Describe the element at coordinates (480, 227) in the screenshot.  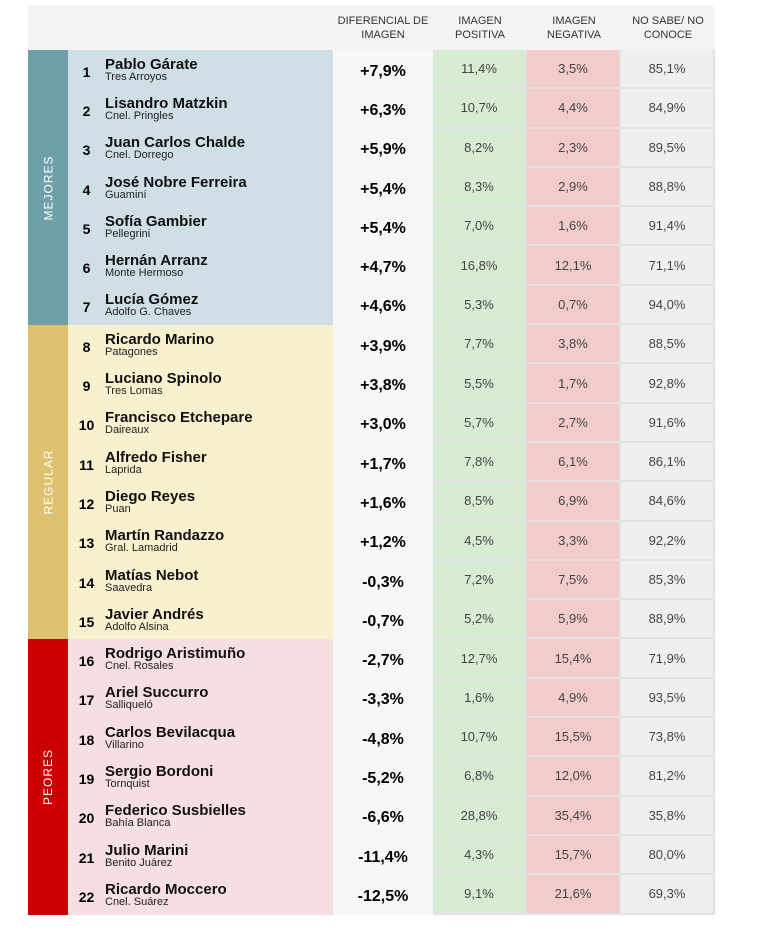
I see `positiva-cell: 7,0%` at that location.